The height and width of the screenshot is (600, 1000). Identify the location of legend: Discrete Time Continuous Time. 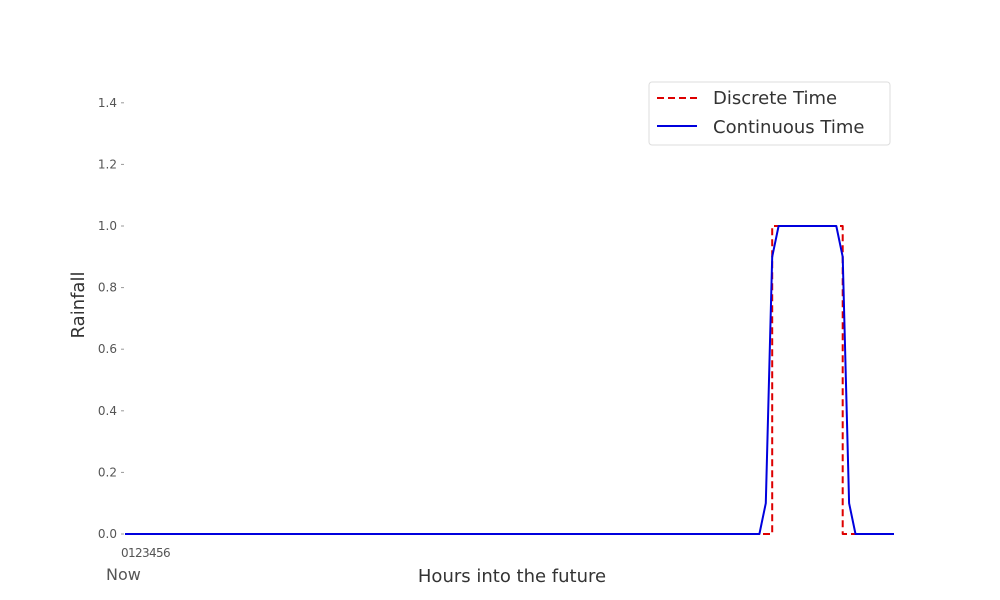
(769, 113).